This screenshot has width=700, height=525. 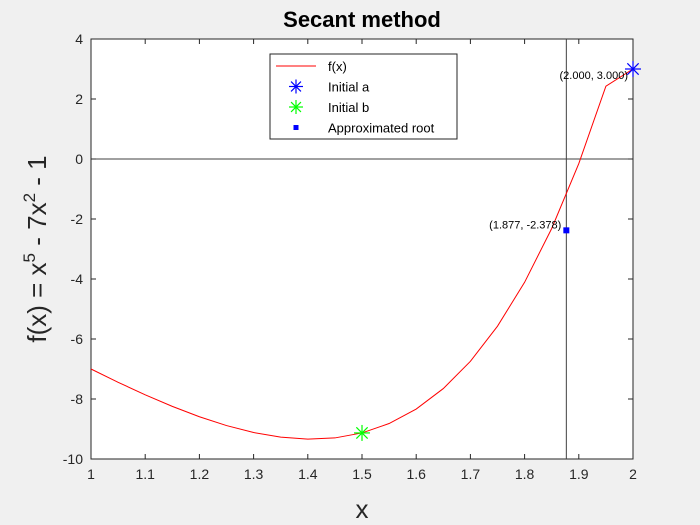 I want to click on y-label-suffix: - 1, so click(x=37, y=174).